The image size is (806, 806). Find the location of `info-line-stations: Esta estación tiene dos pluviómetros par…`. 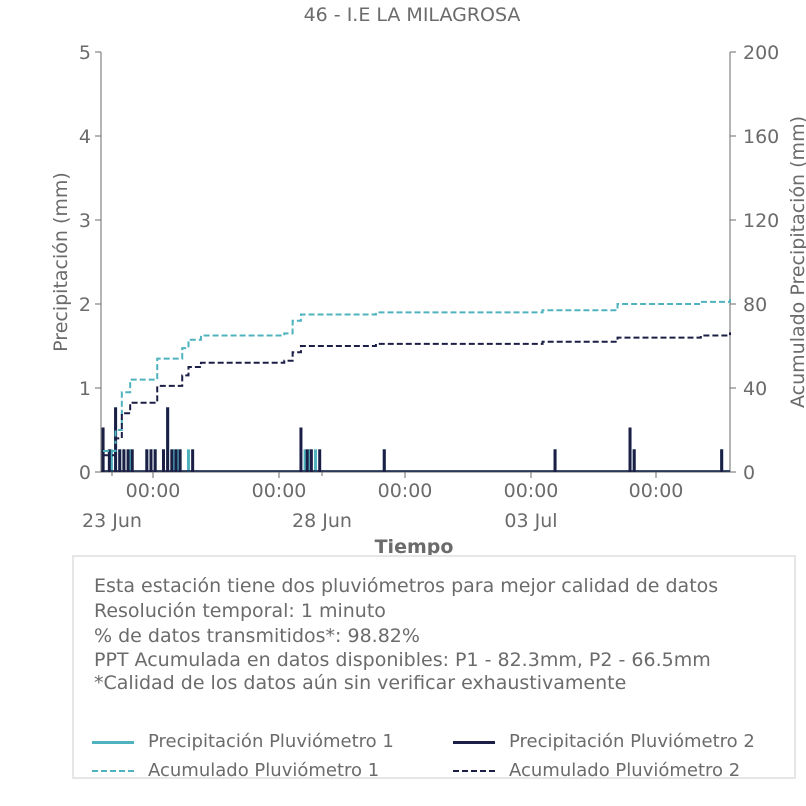

info-line-stations: Esta estación tiene dos pluviómetros par… is located at coordinates (406, 586).